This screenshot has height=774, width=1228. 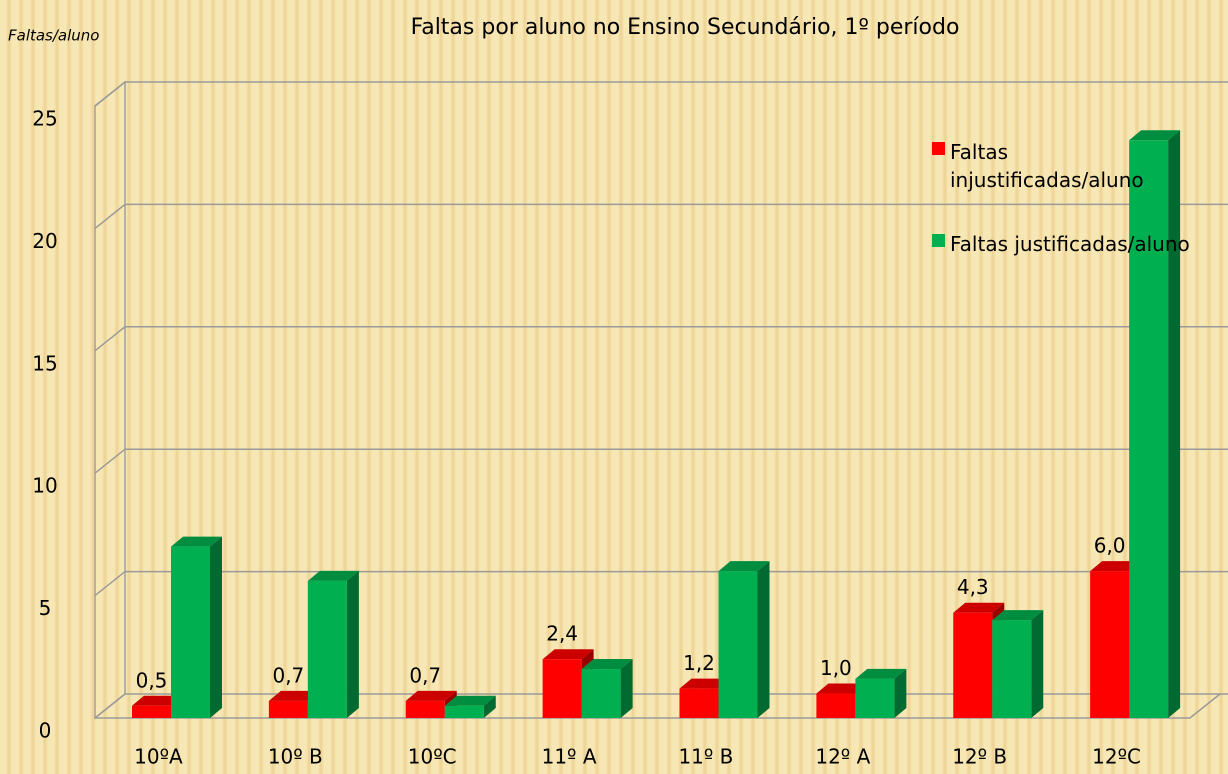 I want to click on x-tick-label: 11º A, so click(x=569, y=757).